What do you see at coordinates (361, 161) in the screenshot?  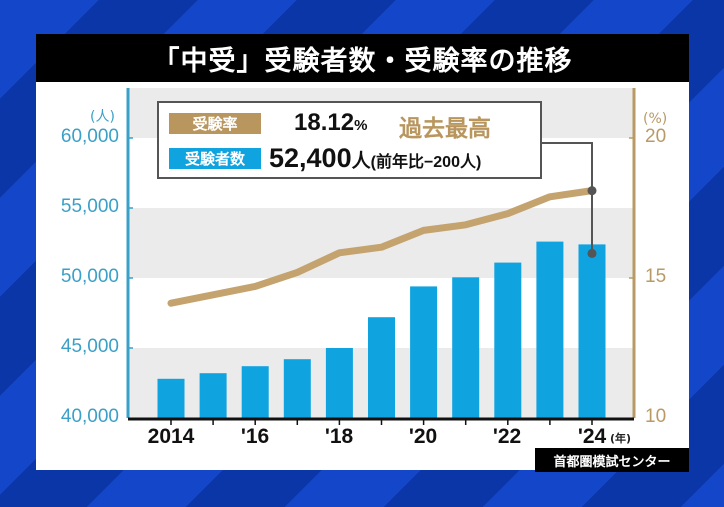 I see `count-unit: 人` at bounding box center [361, 161].